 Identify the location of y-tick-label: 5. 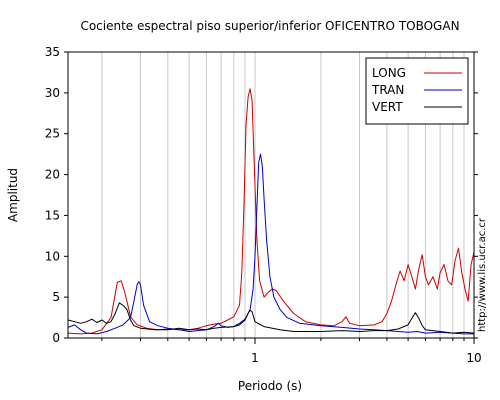
(56, 297).